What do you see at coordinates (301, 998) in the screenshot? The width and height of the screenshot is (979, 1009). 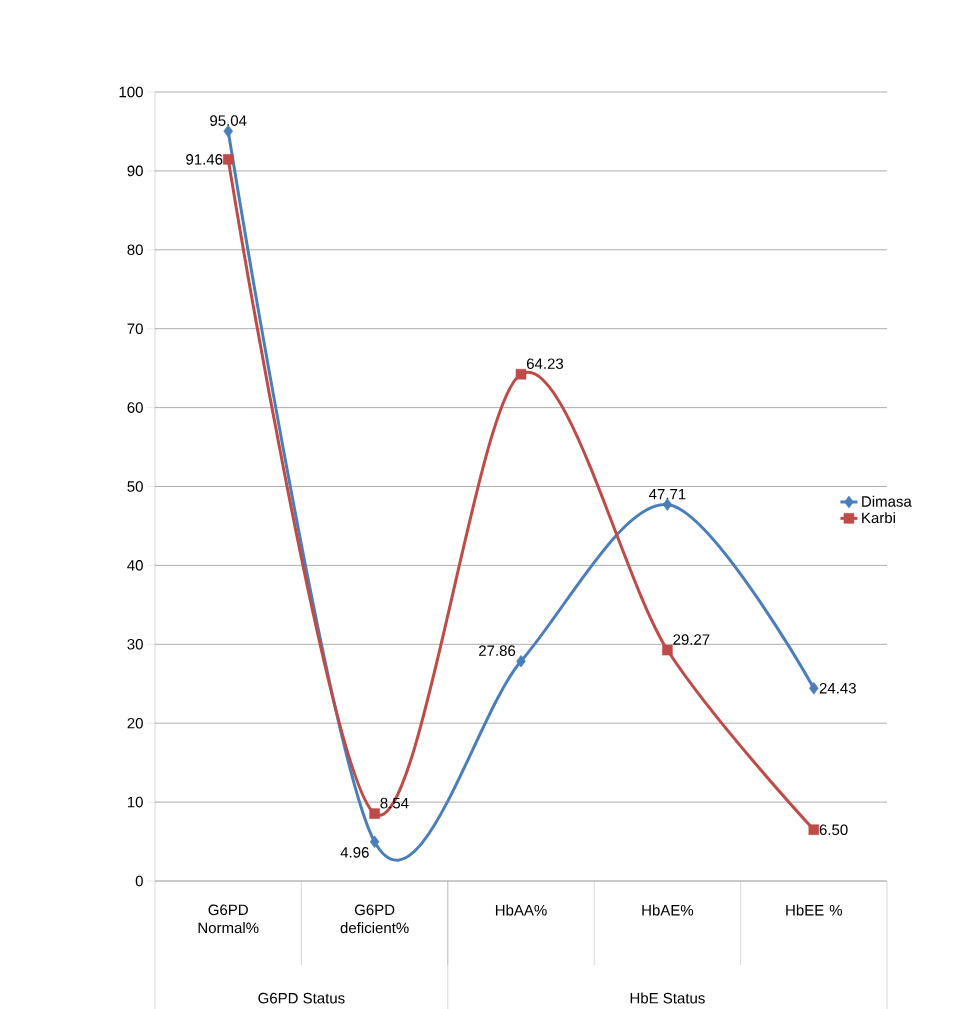 I see `text: G6PD Status` at bounding box center [301, 998].